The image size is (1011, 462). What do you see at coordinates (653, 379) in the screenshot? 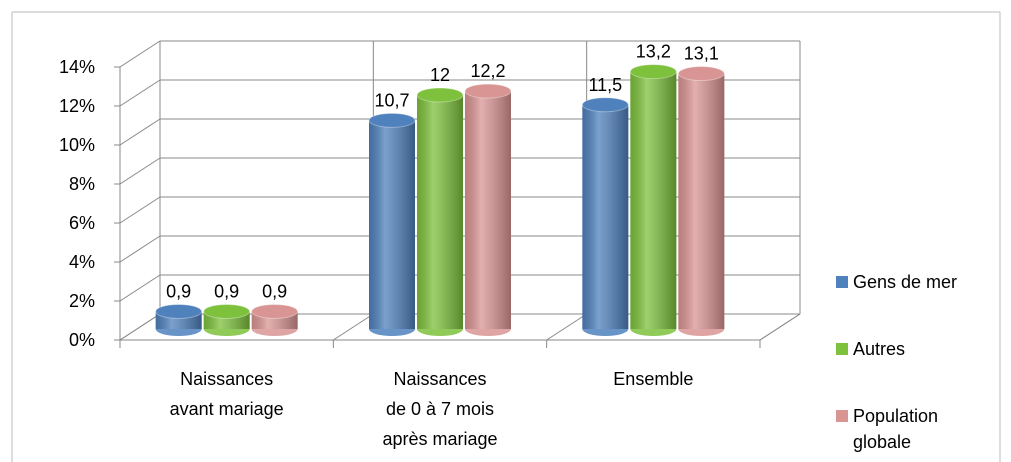
I see `x-tick-label: Ensemble` at bounding box center [653, 379].